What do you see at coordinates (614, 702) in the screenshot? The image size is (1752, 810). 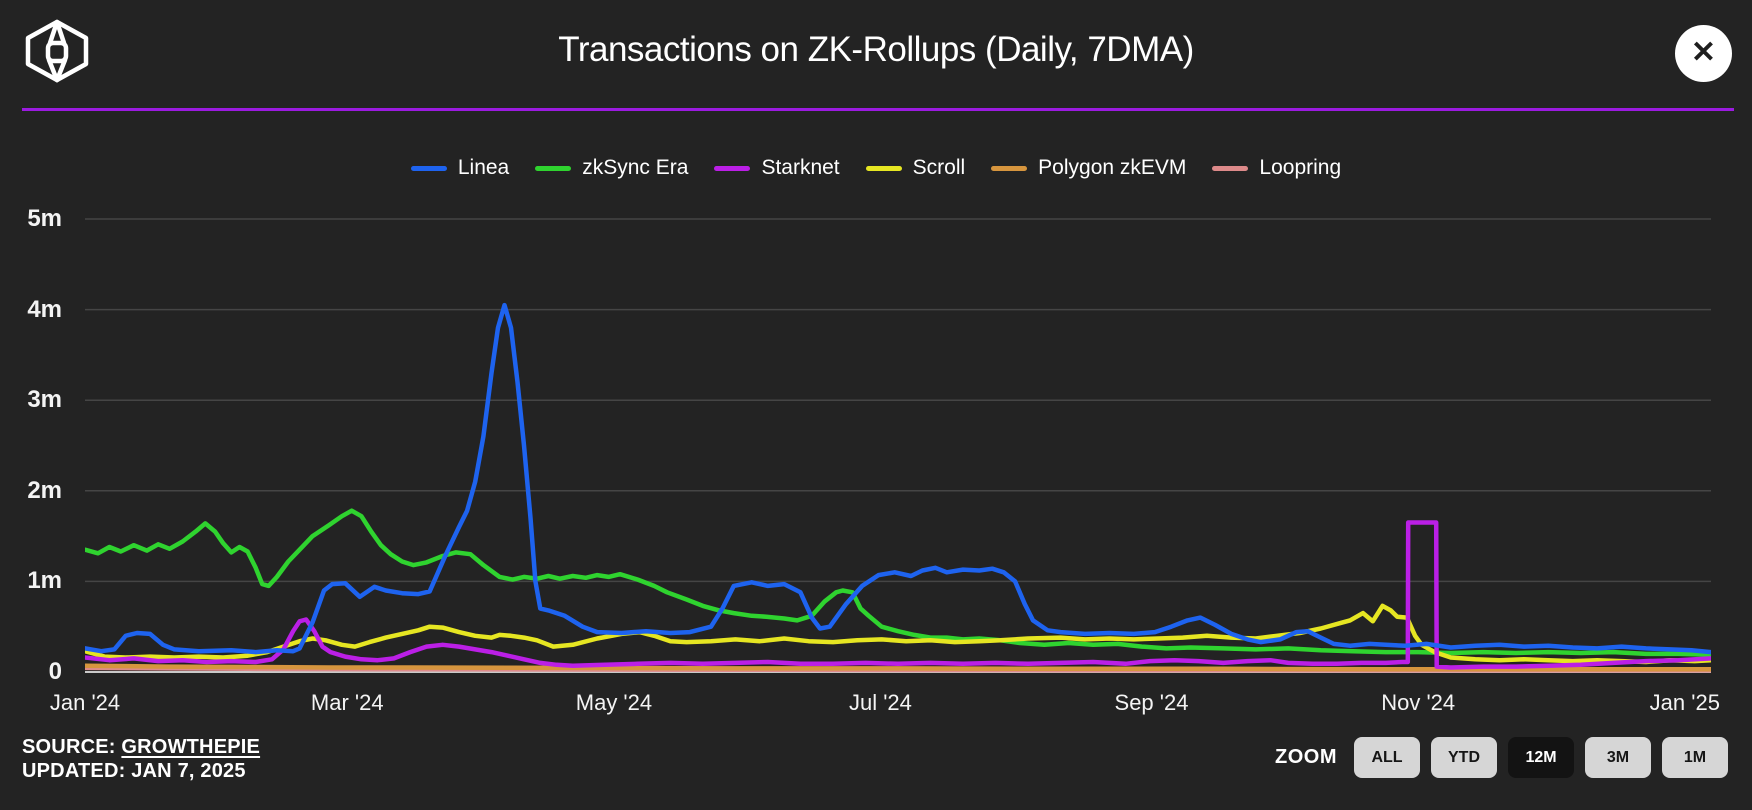 I see `x-tick-label: May '24` at bounding box center [614, 702].